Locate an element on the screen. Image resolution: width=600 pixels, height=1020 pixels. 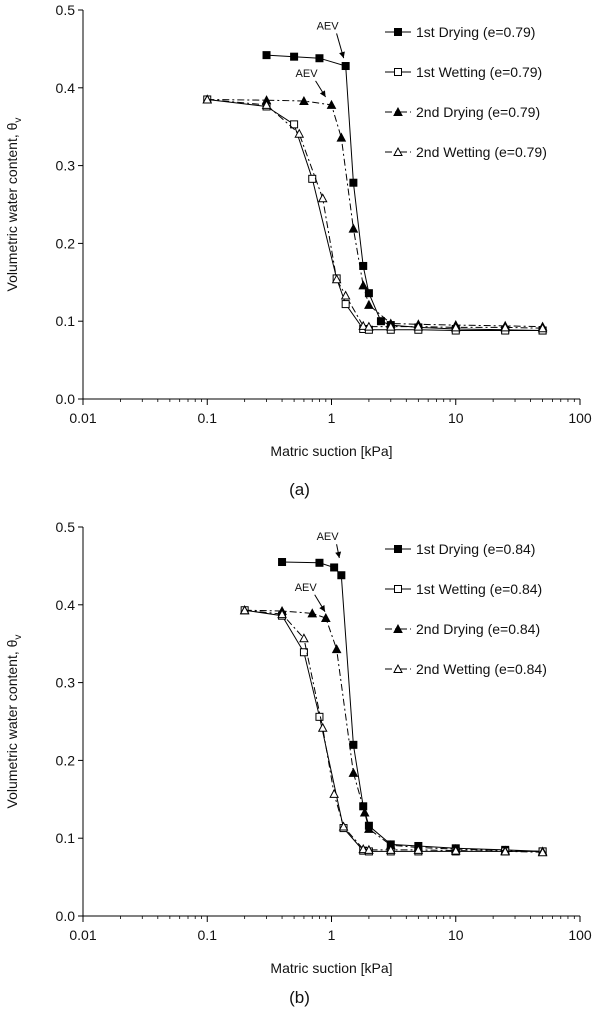
figure-caption: (a) is located at coordinates (299, 489).